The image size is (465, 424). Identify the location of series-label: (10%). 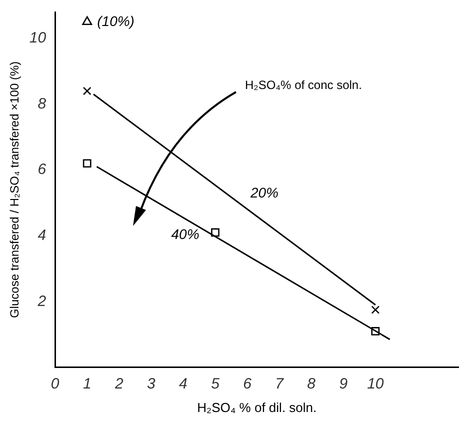
(115, 20).